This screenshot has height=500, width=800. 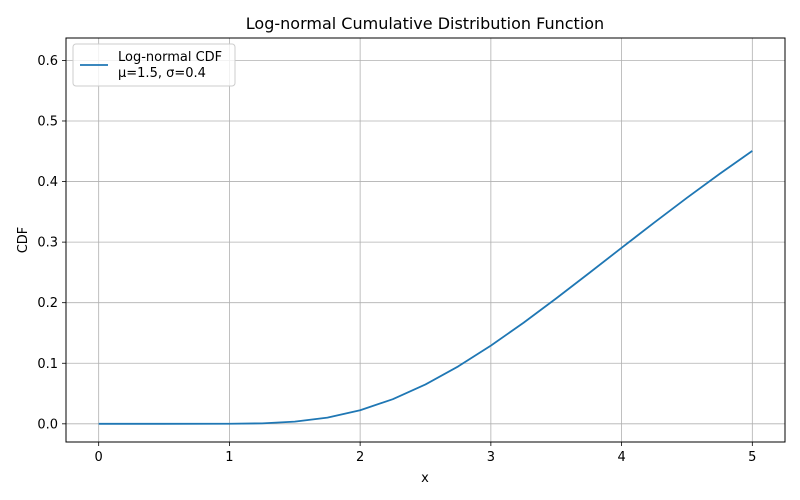 What do you see at coordinates (162, 73) in the screenshot?
I see `legend-label-params: μ=1.5, σ=0.4` at bounding box center [162, 73].